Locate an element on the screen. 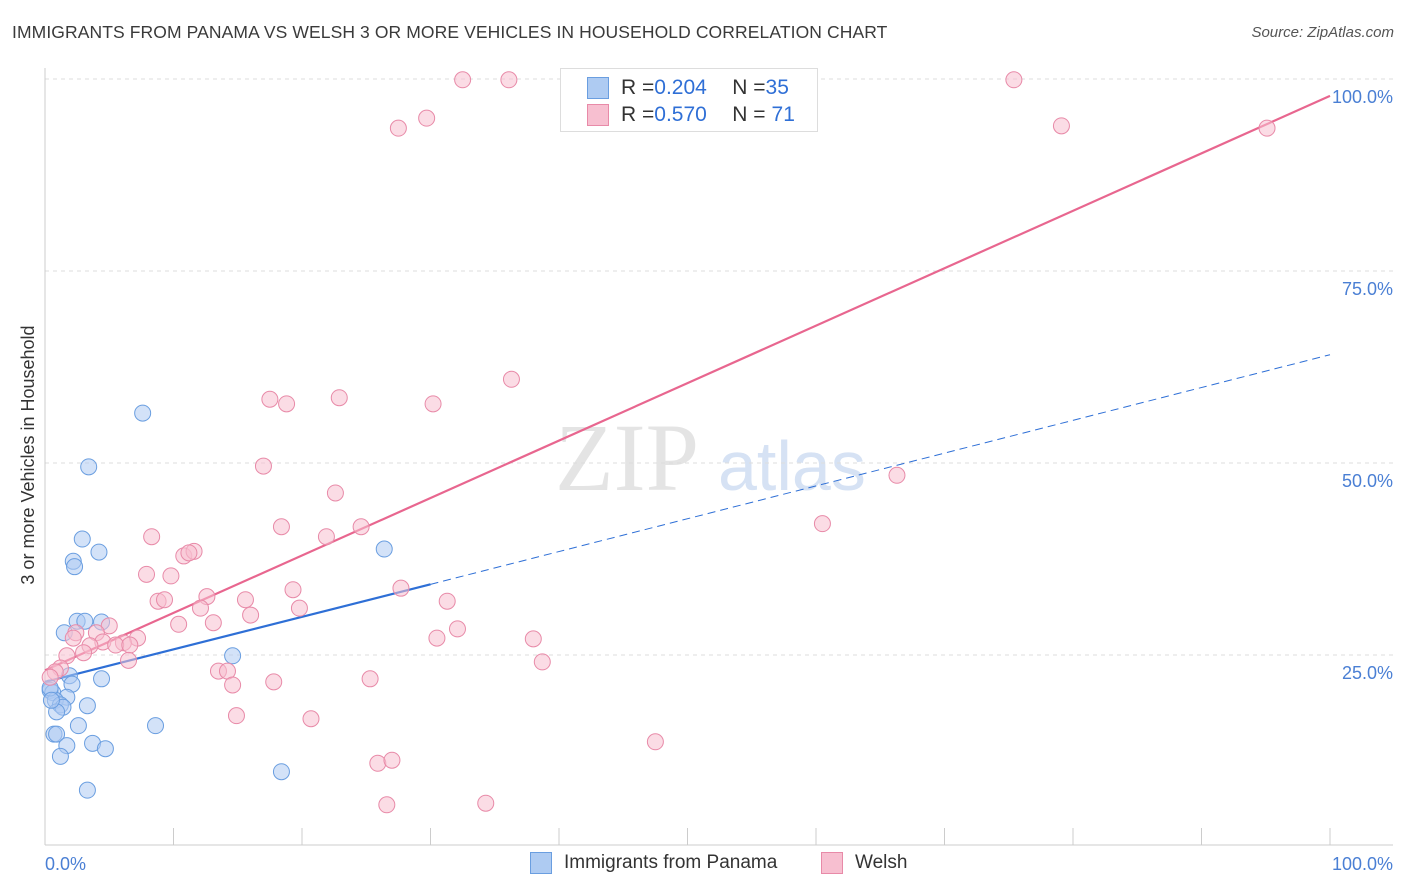 Image resolution: width=1406 pixels, height=892 pixels. chart-source: Source: ZipAtlas.com is located at coordinates (1322, 32).